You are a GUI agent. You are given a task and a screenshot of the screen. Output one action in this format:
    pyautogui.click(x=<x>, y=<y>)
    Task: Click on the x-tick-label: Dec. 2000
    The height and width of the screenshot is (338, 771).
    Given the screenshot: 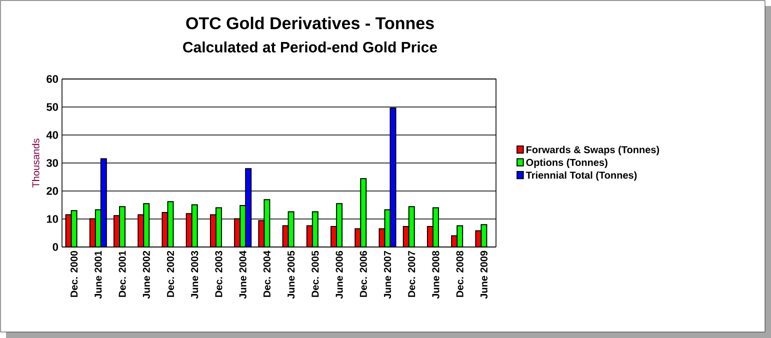 What is the action you would take?
    pyautogui.click(x=74, y=273)
    